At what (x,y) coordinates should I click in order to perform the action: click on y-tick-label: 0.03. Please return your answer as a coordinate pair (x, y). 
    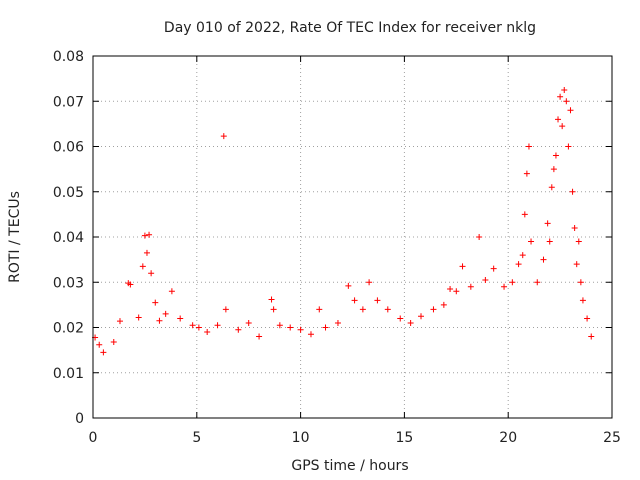
    Looking at the image, I should click on (68, 283).